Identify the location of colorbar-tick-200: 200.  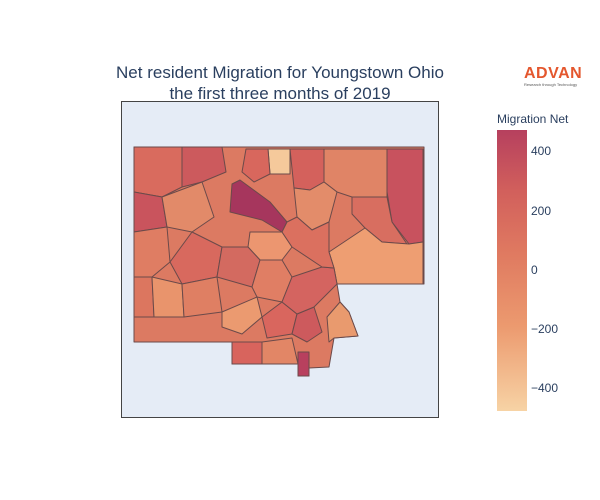
(541, 211).